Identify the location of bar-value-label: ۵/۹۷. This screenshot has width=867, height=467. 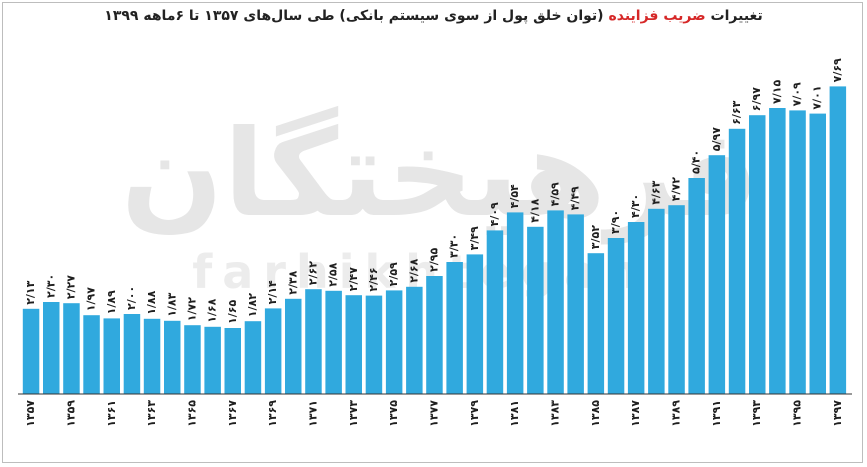
(716, 139).